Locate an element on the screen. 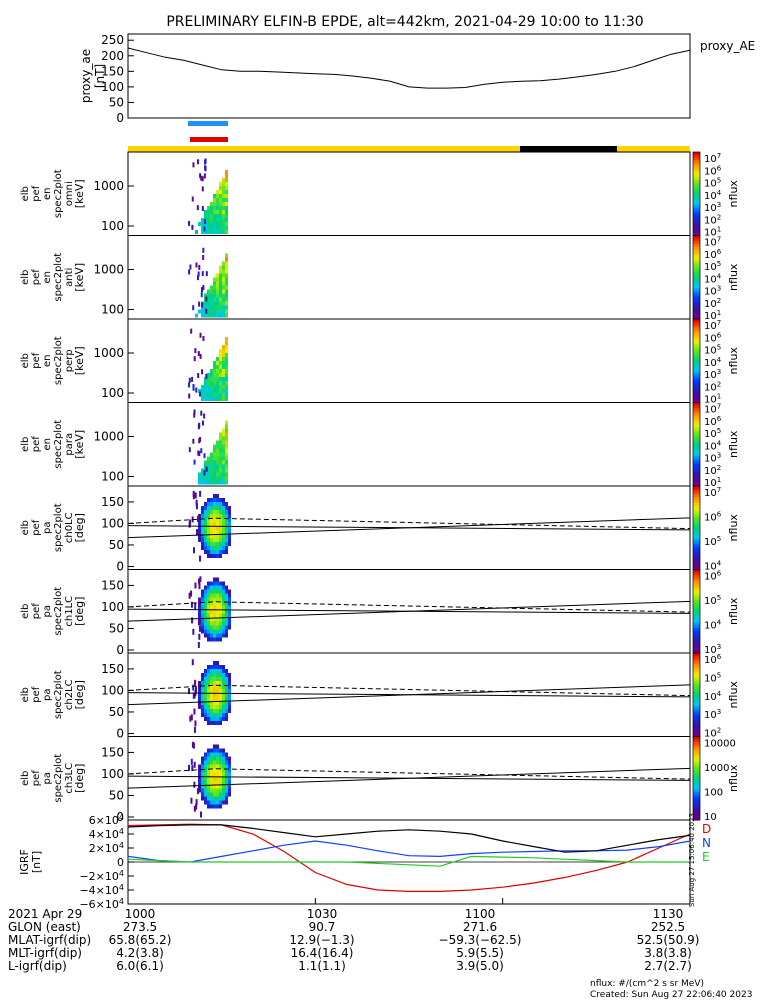 This screenshot has width=775, height=1000. panel-ylabel: [deg] is located at coordinates (79, 527).